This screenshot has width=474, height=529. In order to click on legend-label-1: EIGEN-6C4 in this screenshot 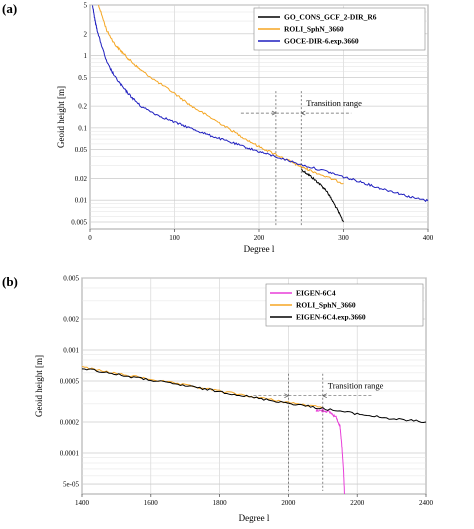, I will do `click(316, 293)`.